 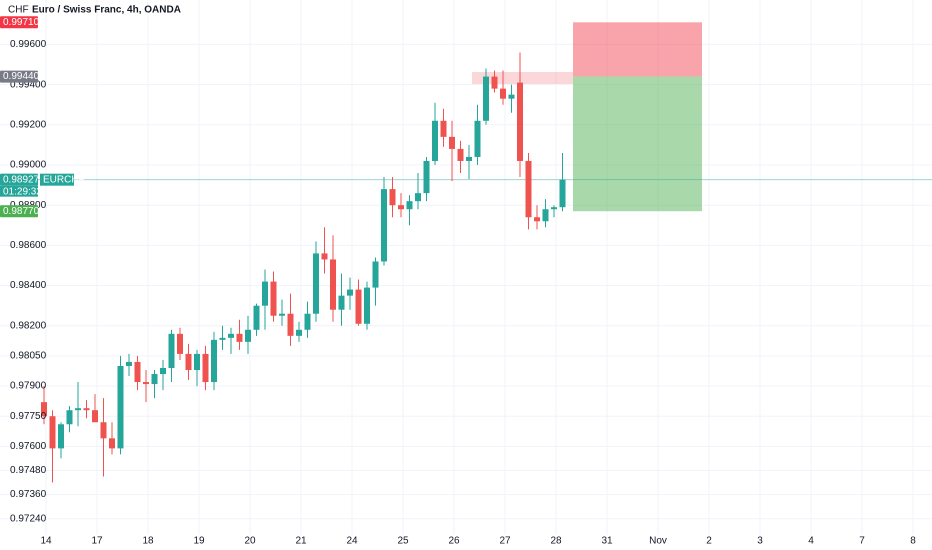 I want to click on last-price-label-box, so click(x=19, y=179).